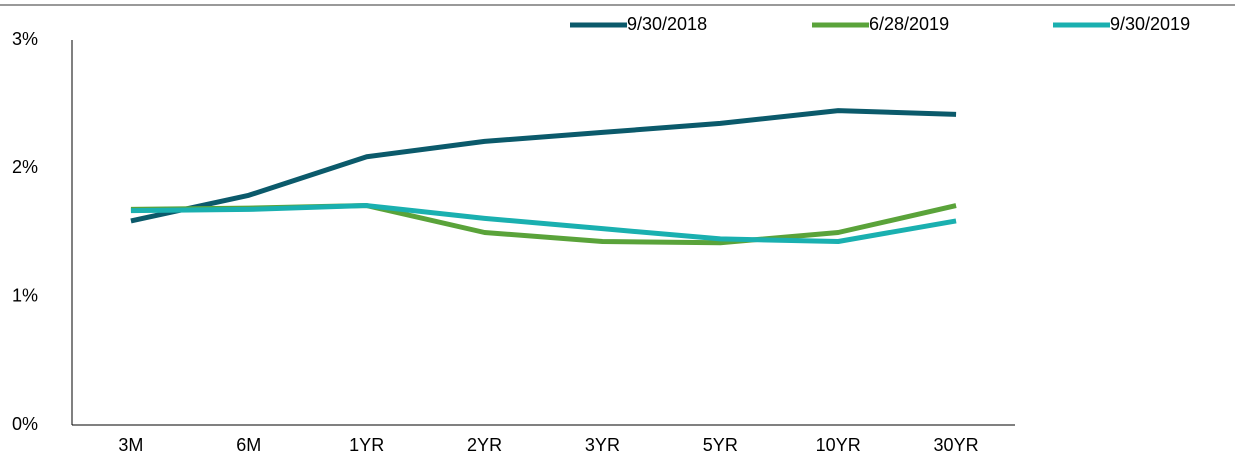 Image resolution: width=1235 pixels, height=462 pixels. What do you see at coordinates (25, 167) in the screenshot?
I see `y-tick-label: 2%` at bounding box center [25, 167].